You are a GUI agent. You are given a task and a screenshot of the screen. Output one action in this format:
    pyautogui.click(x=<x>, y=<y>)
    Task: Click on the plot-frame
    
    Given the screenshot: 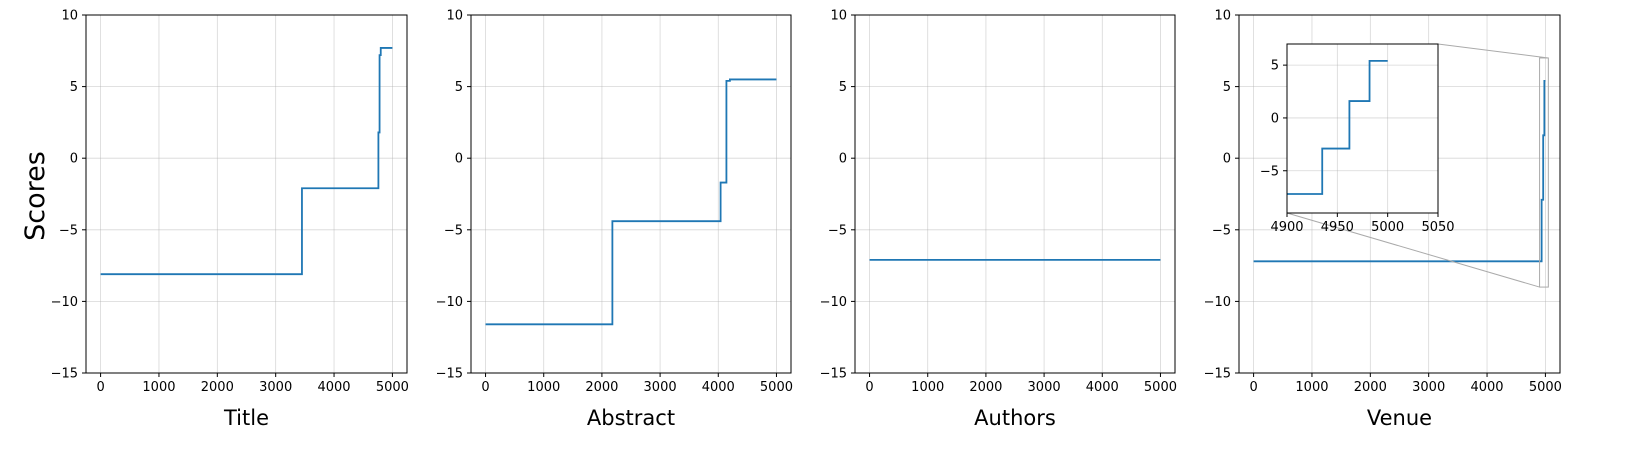 What is the action you would take?
    pyautogui.click(x=1362, y=128)
    